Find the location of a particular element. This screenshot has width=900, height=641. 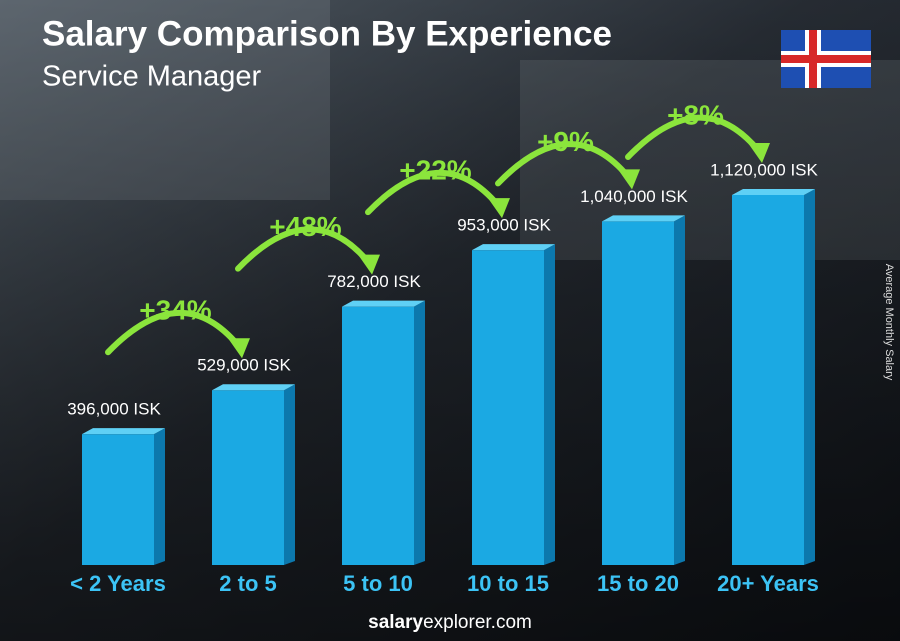

x-tick-label: 10 to 15 is located at coordinates (508, 583).